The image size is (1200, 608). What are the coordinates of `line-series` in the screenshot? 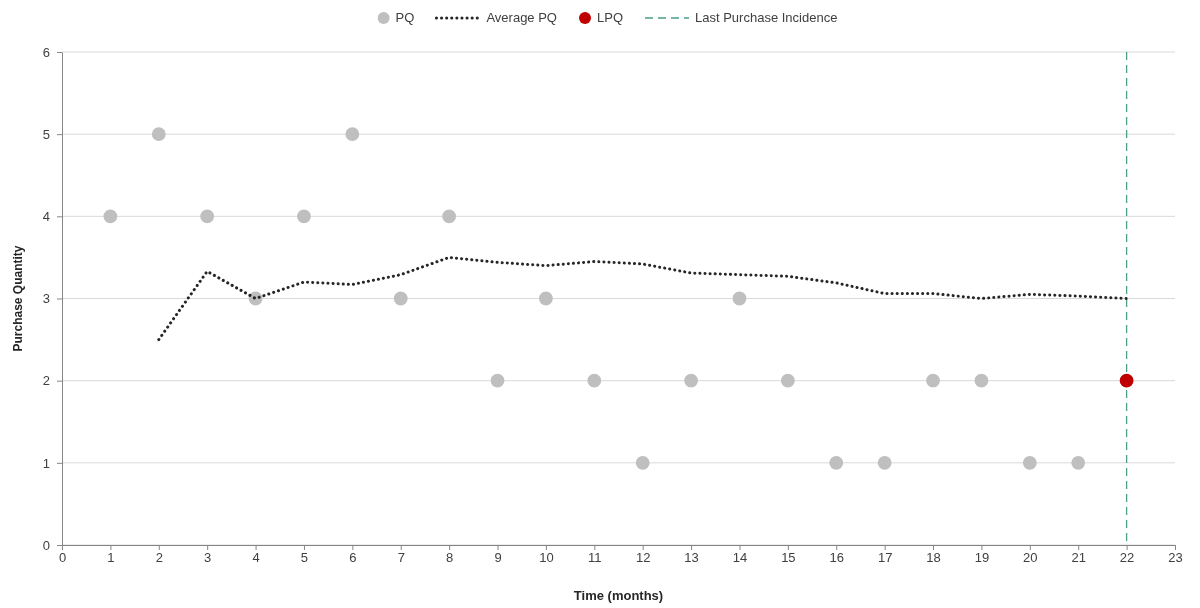 It's located at (643, 298).